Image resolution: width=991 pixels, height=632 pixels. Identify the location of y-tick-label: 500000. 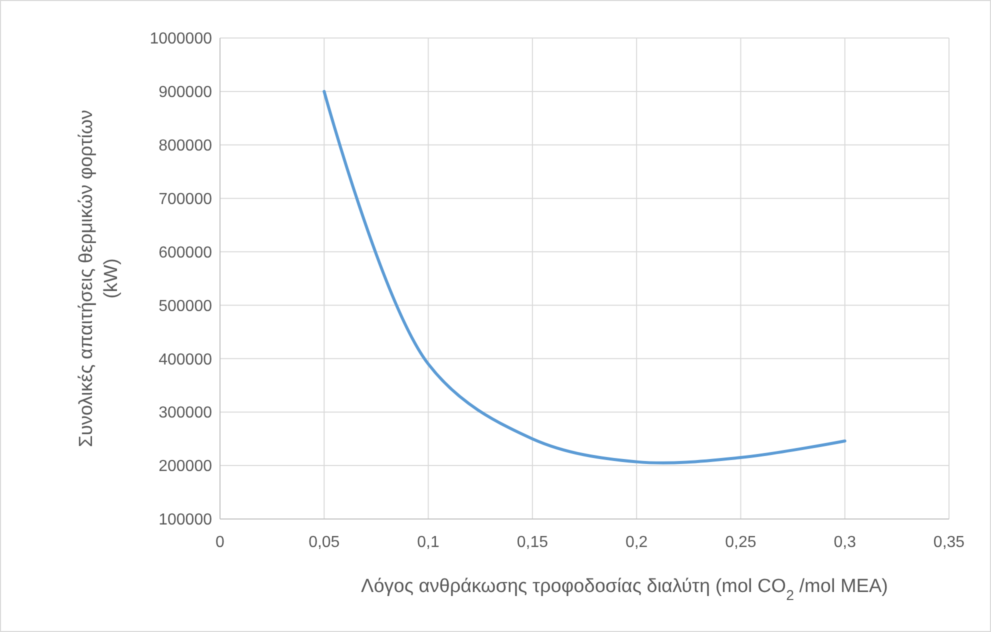
(185, 306).